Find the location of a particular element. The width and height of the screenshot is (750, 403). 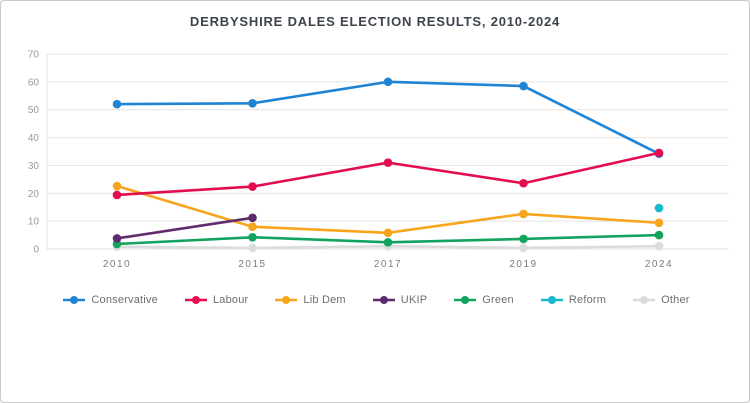

legend-item-lib-dem: Lib Dem is located at coordinates (310, 300).